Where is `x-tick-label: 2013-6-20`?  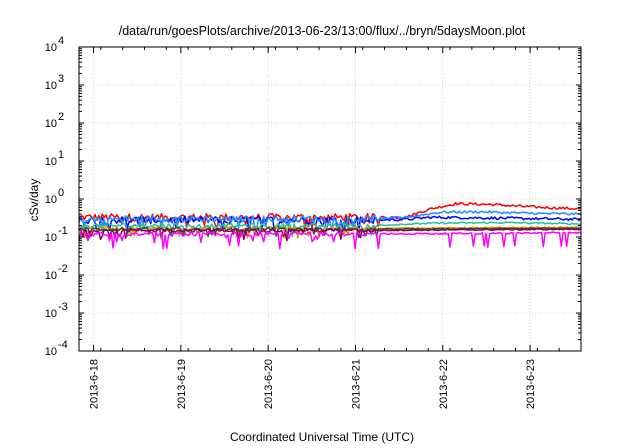 x-tick-label: 2013-6-20 is located at coordinates (269, 384).